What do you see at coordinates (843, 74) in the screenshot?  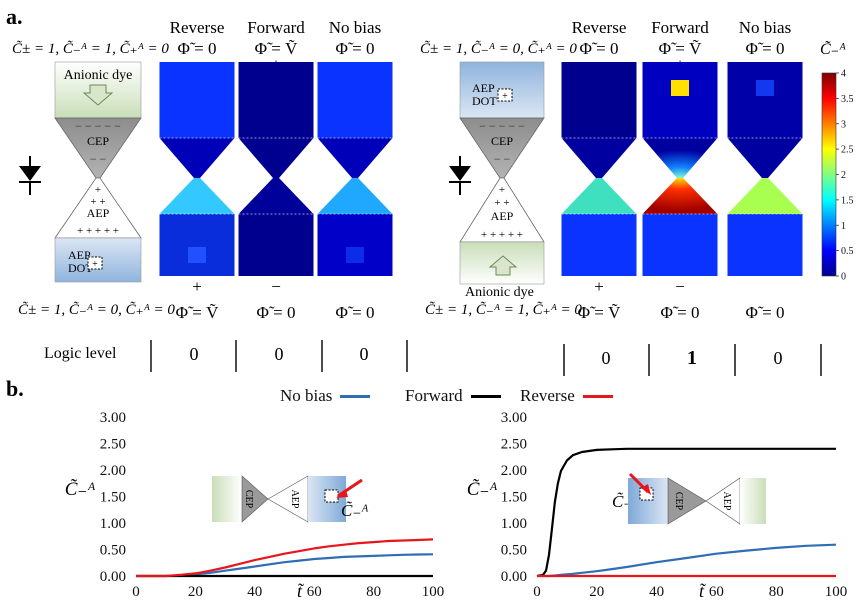 I see `colorbar-tick-label: 4` at bounding box center [843, 74].